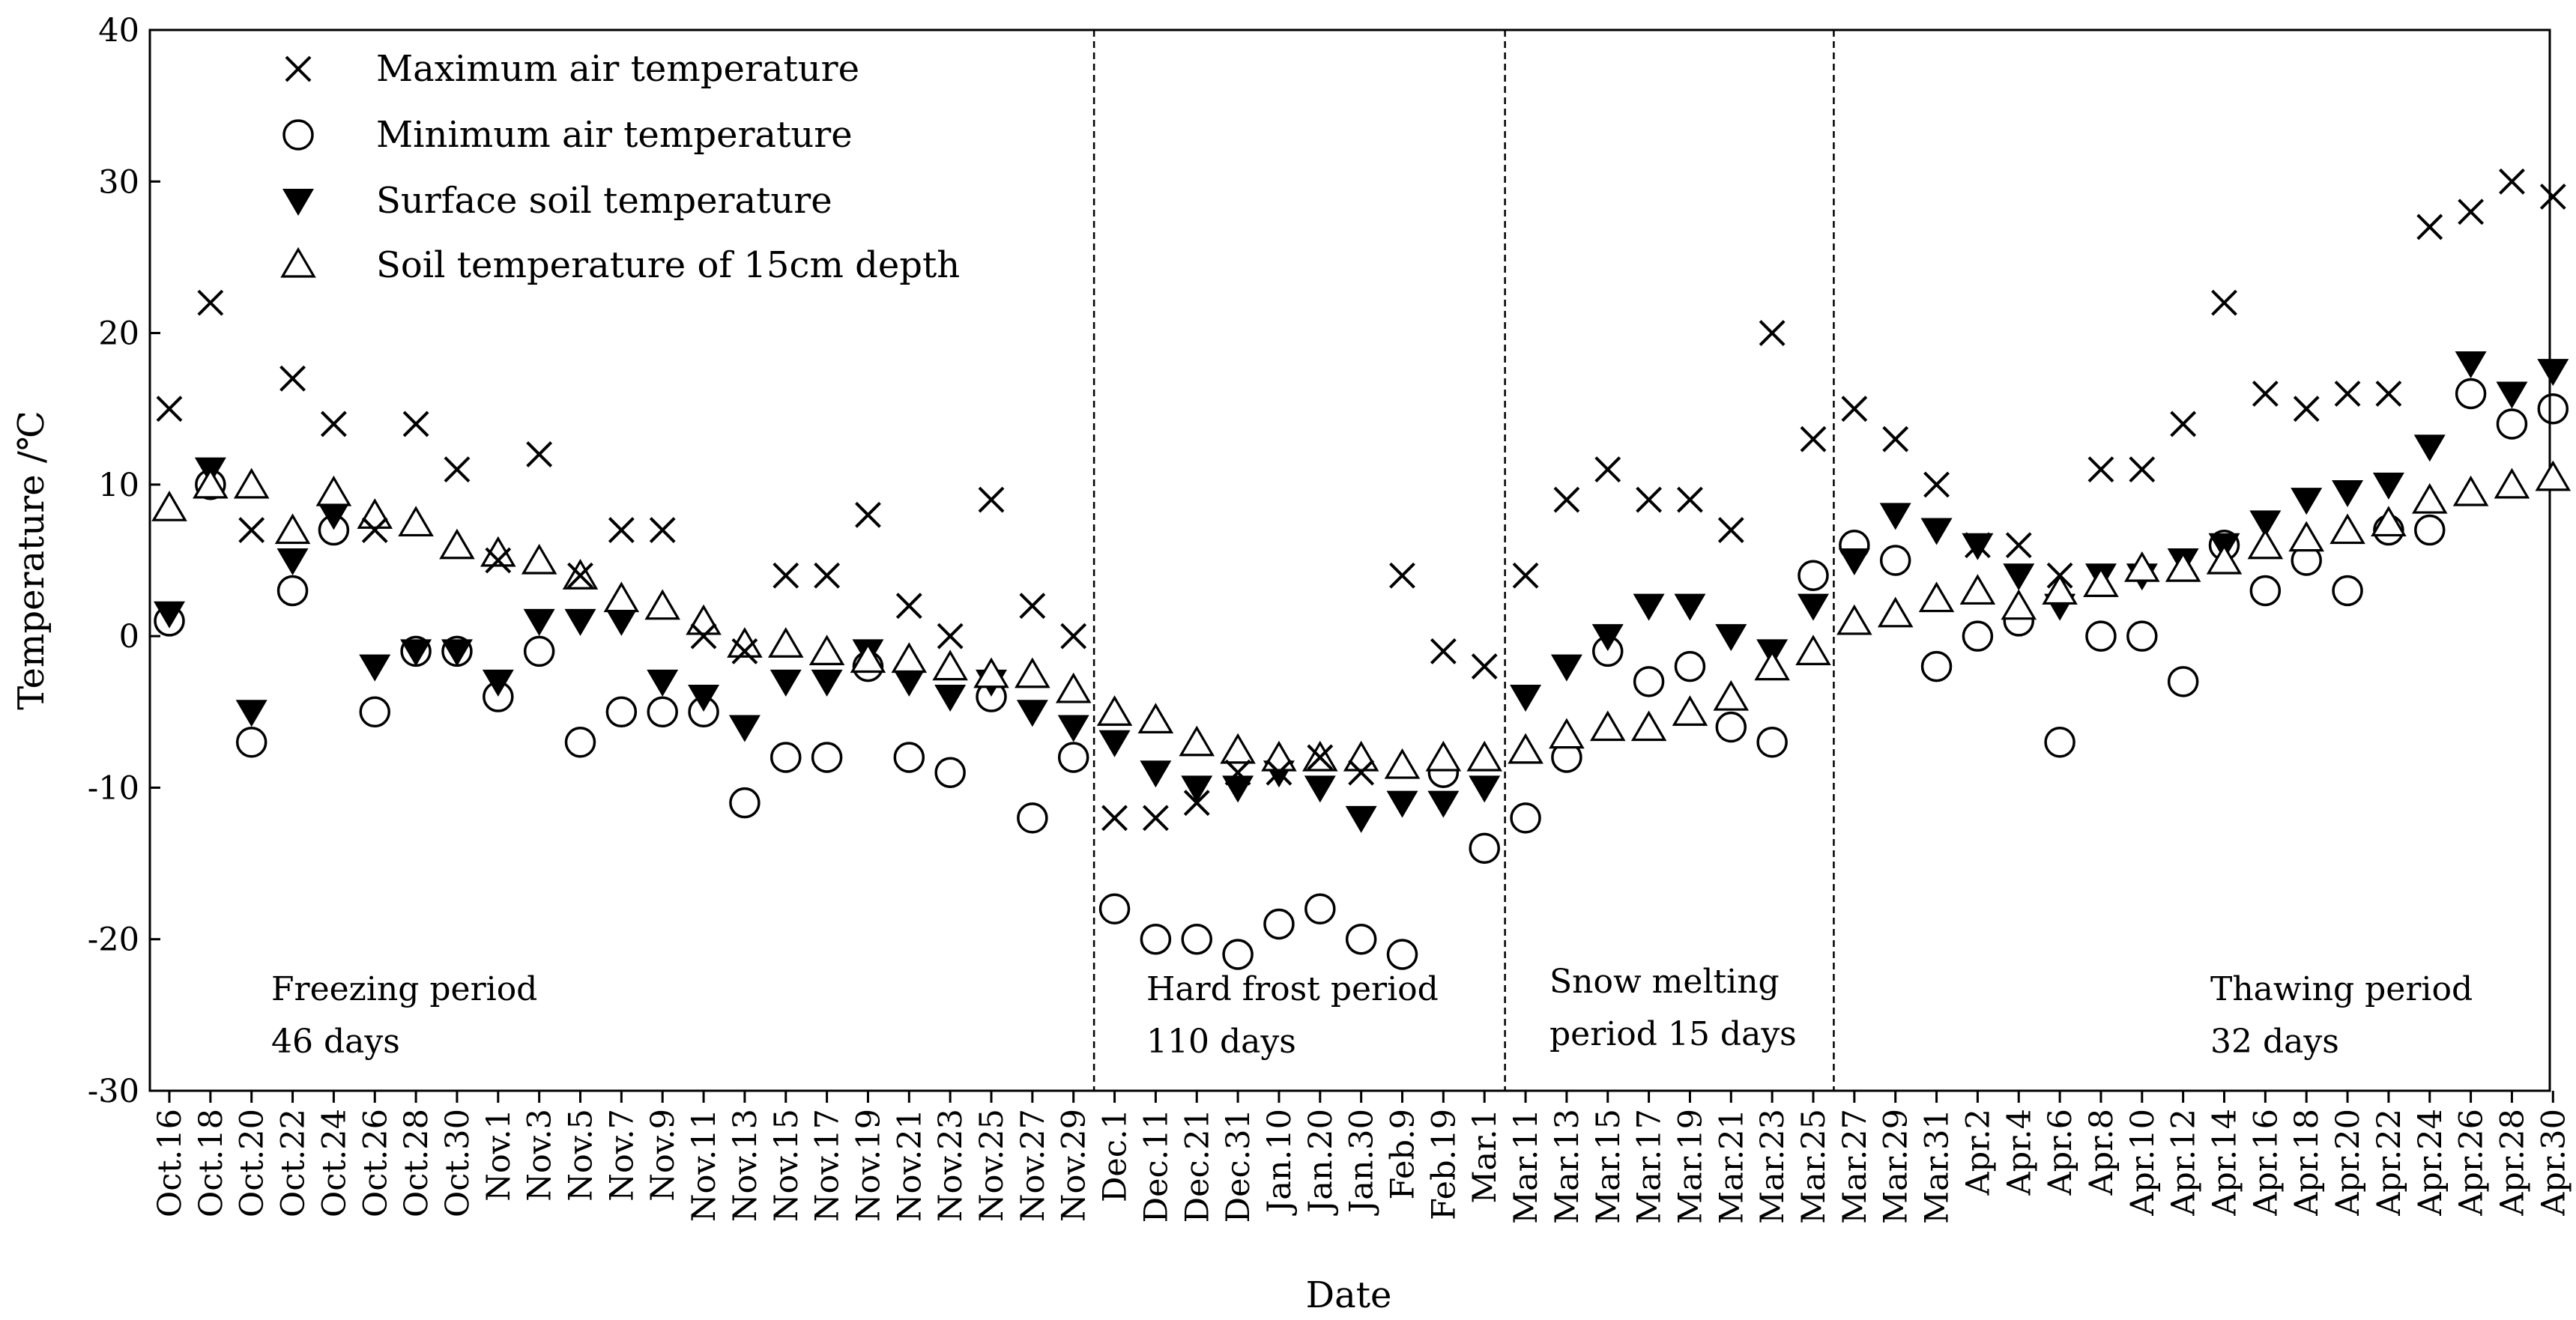 This screenshot has width=2576, height=1320. Describe the element at coordinates (663, 1155) in the screenshot. I see `x-tick-label: Nov.9` at that location.